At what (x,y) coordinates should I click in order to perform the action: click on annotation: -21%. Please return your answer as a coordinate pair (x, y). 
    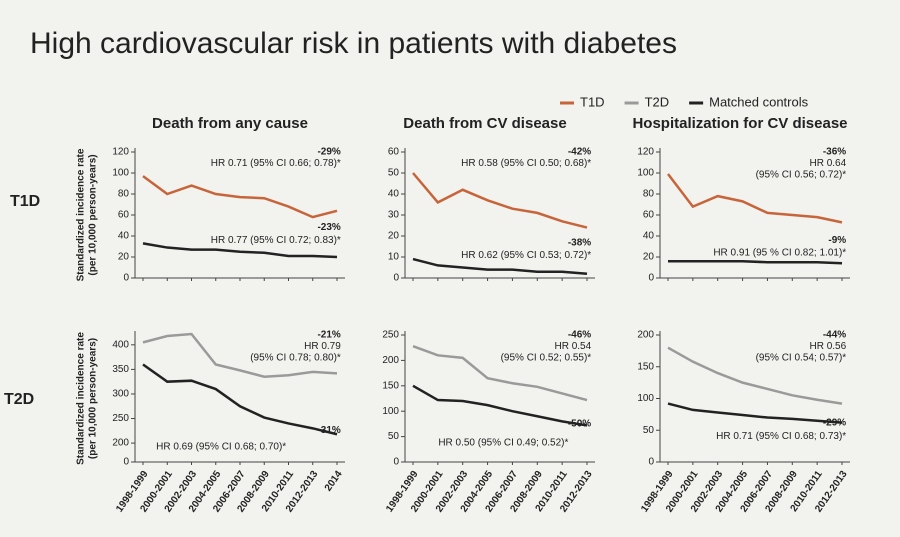
    Looking at the image, I should click on (328, 335).